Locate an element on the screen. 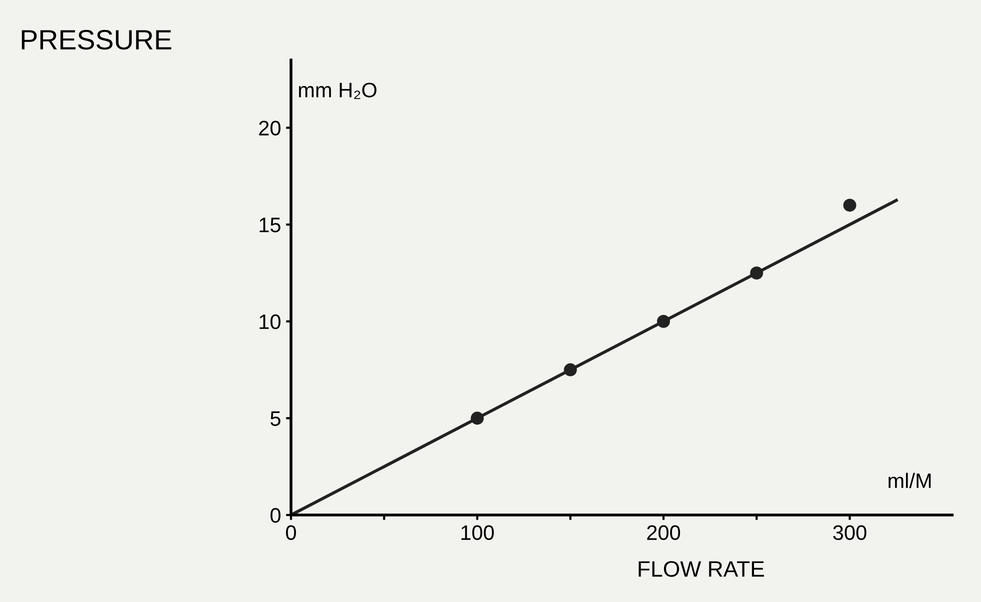  y-axis-title: PRESSURE is located at coordinates (97, 40).